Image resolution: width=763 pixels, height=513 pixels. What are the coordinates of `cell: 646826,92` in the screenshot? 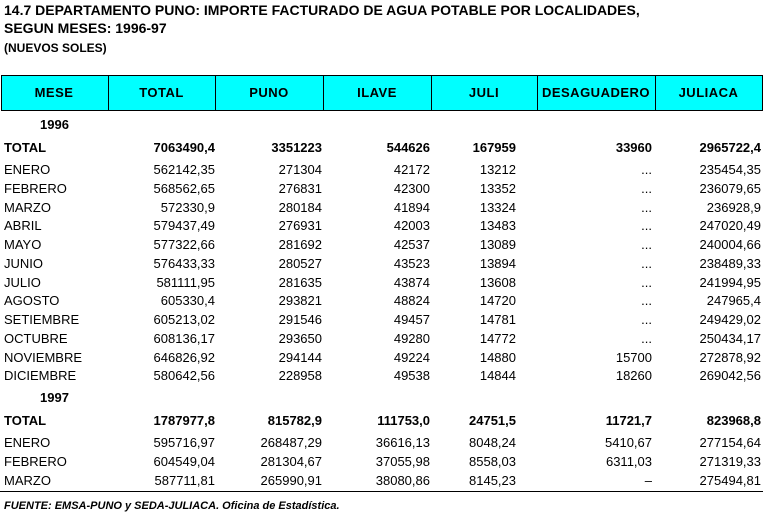 It's located at (184, 357).